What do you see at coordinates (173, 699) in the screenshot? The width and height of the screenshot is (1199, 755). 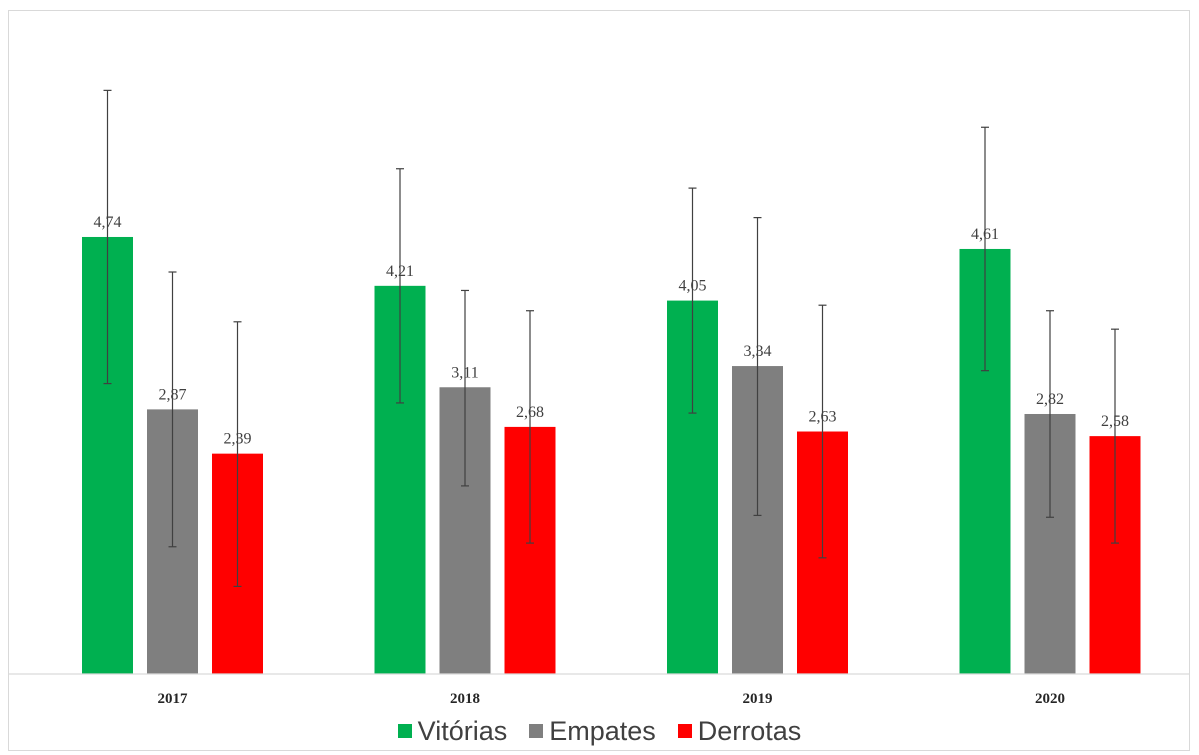 I see `x-tick-label-2017: 2017` at bounding box center [173, 699].